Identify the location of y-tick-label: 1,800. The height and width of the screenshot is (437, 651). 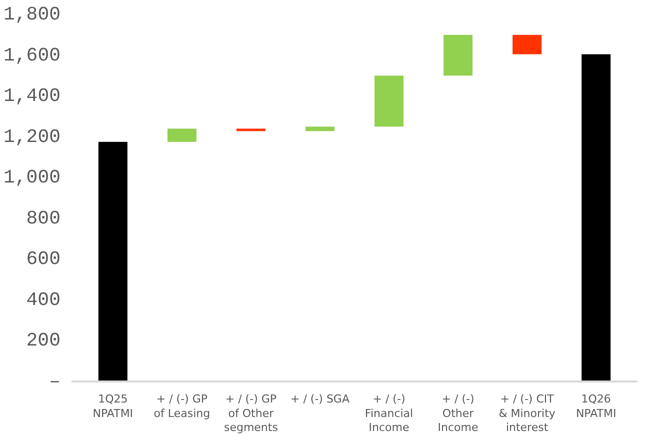
(32, 15).